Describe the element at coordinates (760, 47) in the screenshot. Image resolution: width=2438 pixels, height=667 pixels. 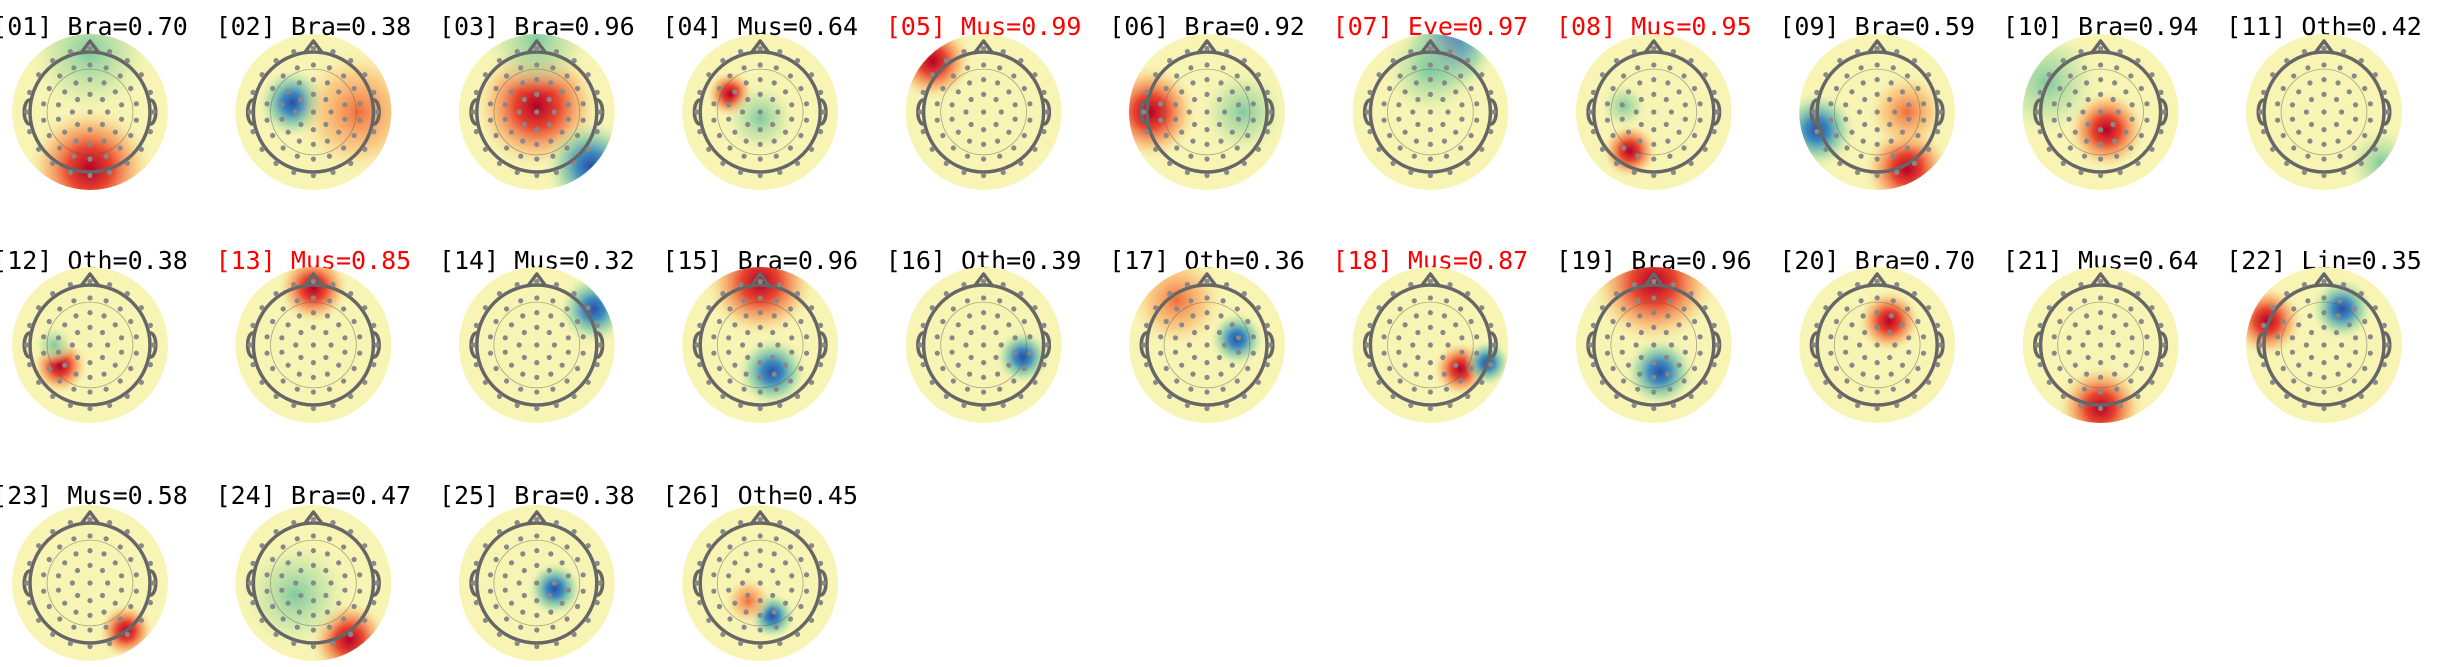
I see `nose` at that location.